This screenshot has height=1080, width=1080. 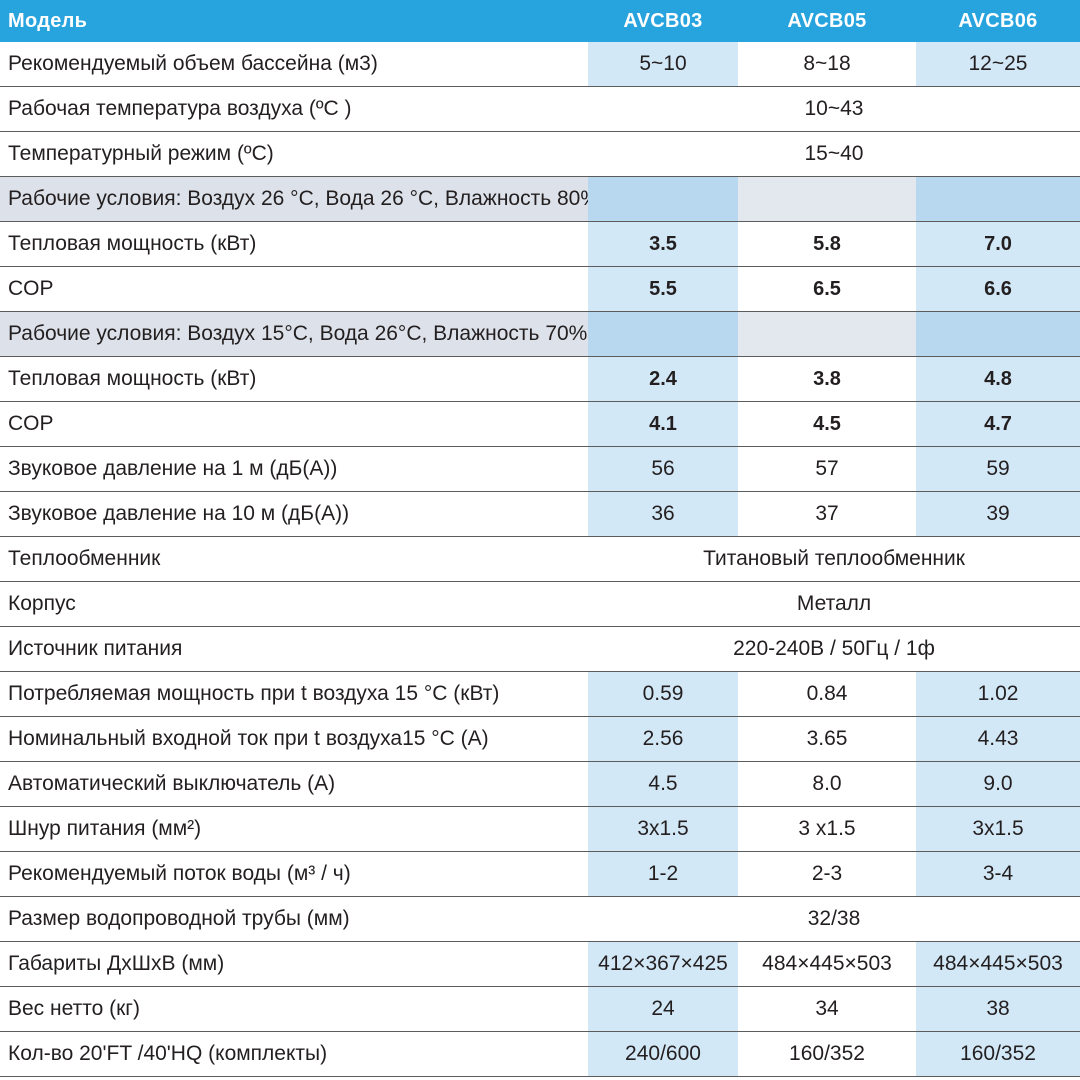 I want to click on row-value-model-1: 4.1, so click(x=663, y=424).